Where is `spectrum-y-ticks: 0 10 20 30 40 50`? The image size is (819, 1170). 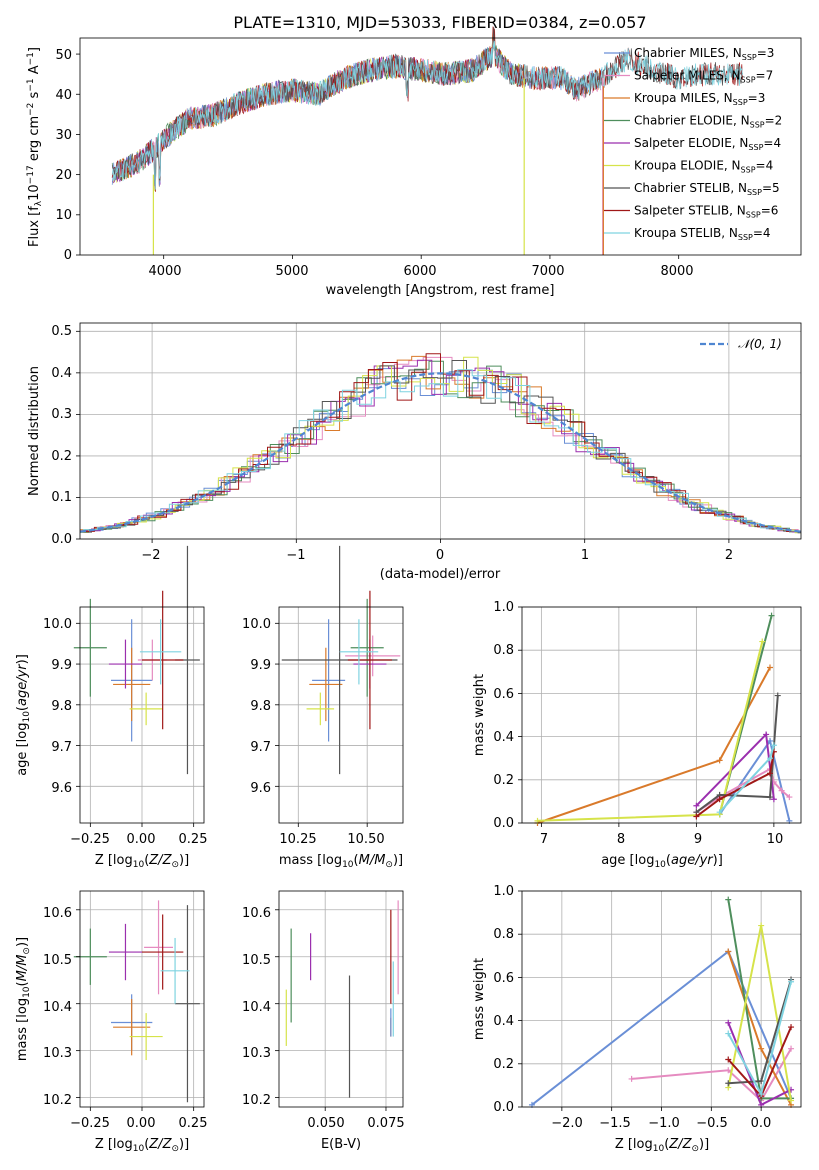 spectrum-y-ticks: 0 10 20 30 40 50 is located at coordinates (63, 155).